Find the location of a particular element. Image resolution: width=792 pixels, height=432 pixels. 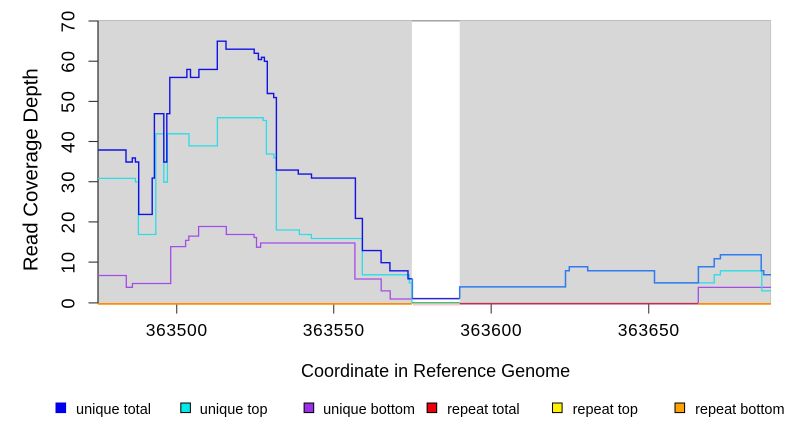

svg-text: 30 is located at coordinates (68, 181).